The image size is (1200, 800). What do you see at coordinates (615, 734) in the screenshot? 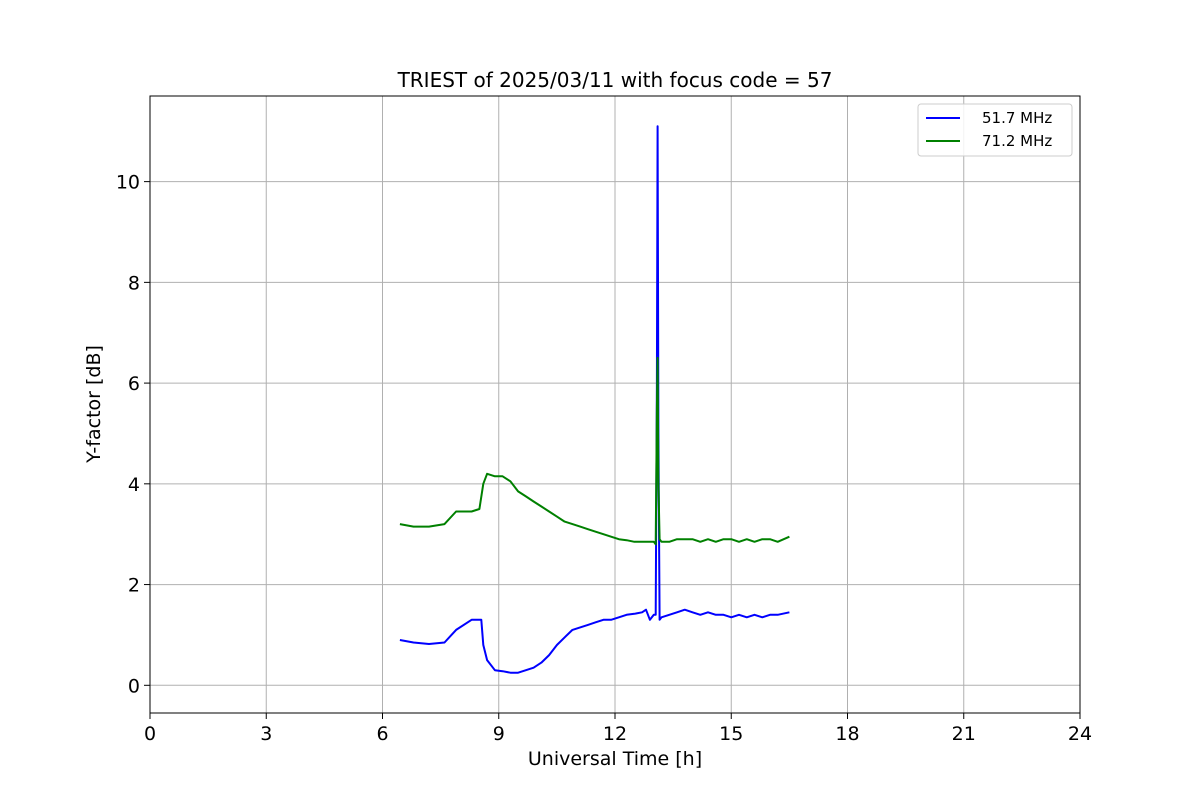
I see `x-tick-label: 12` at bounding box center [615, 734].